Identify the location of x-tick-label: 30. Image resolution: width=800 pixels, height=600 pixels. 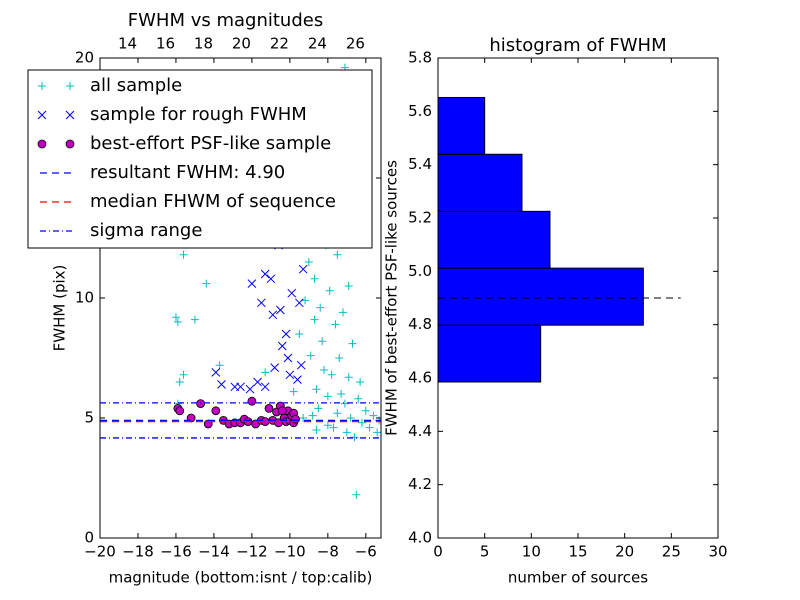
(717, 552).